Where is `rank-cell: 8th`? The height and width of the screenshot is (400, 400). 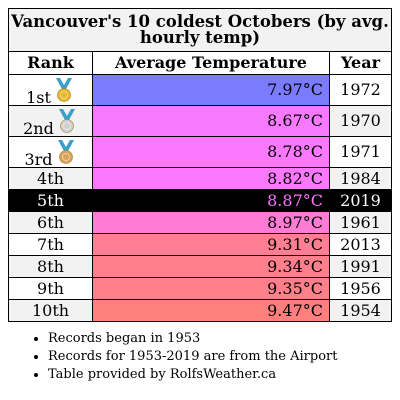 rank-cell: 8th is located at coordinates (50, 266).